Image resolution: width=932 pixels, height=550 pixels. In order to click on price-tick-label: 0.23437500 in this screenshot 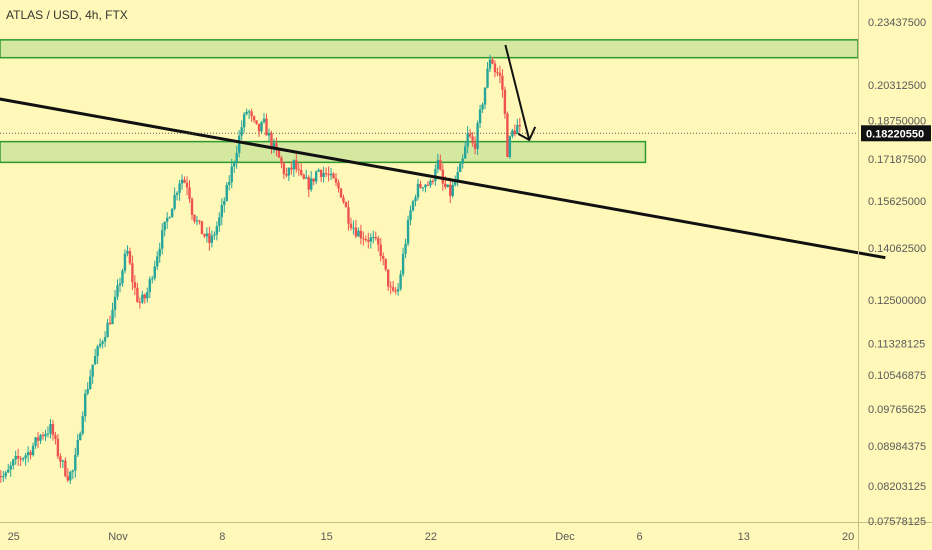, I will do `click(897, 23)`.